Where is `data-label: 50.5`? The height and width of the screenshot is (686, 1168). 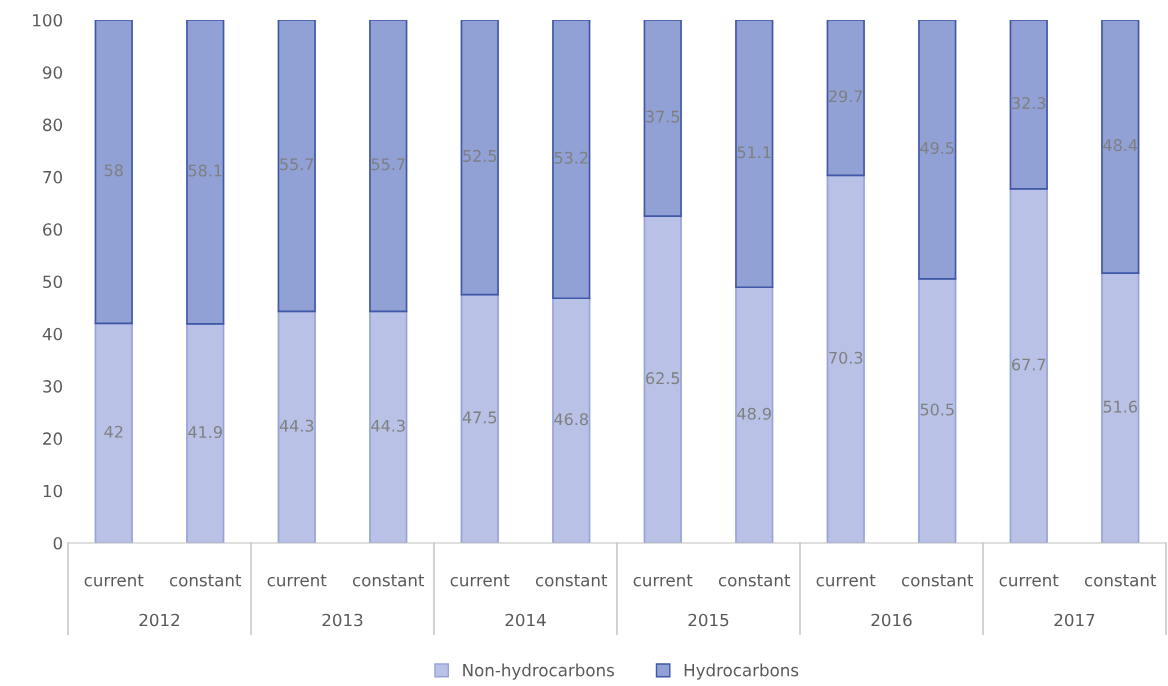
data-label: 50.5 is located at coordinates (937, 409).